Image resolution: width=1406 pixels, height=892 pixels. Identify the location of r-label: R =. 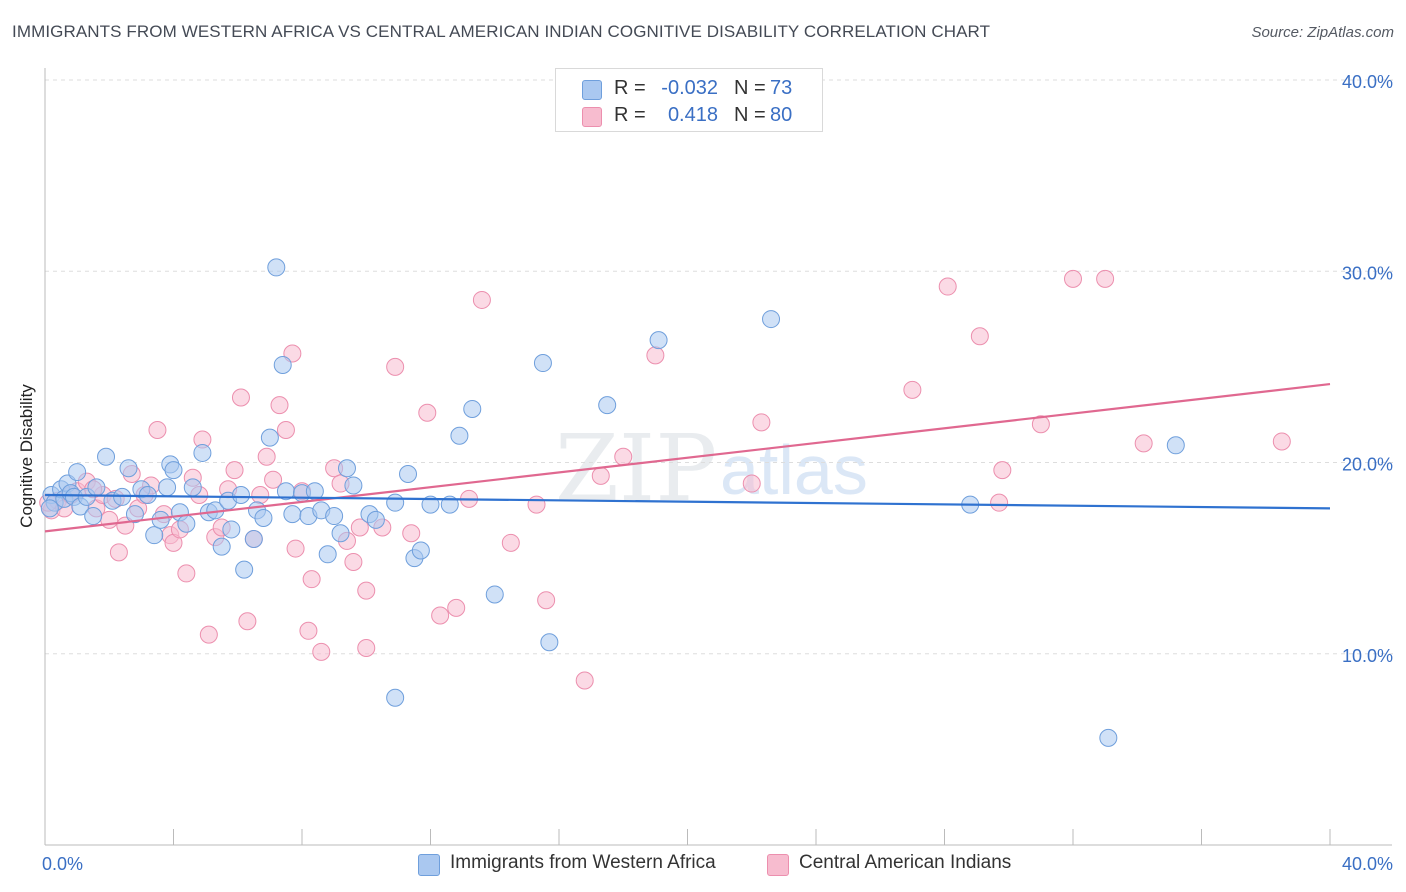
(630, 115).